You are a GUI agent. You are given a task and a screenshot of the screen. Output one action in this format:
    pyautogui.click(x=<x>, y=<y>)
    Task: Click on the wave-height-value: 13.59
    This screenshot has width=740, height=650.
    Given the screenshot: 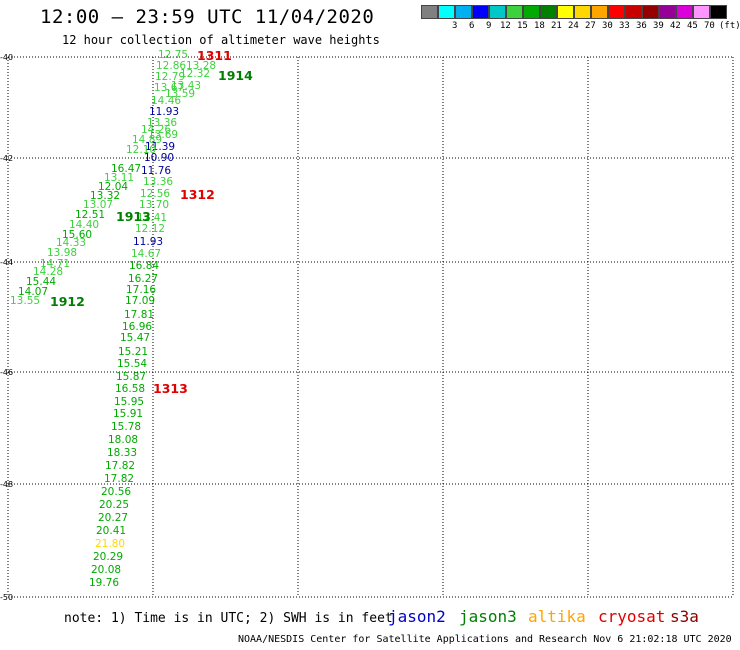 What is the action you would take?
    pyautogui.click(x=180, y=94)
    